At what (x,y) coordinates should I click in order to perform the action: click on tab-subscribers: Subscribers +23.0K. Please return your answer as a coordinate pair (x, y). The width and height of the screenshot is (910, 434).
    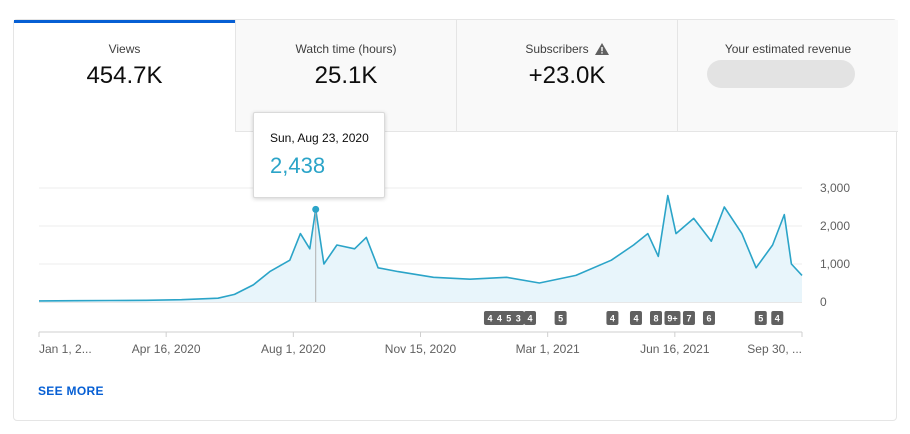
    Looking at the image, I should click on (566, 76).